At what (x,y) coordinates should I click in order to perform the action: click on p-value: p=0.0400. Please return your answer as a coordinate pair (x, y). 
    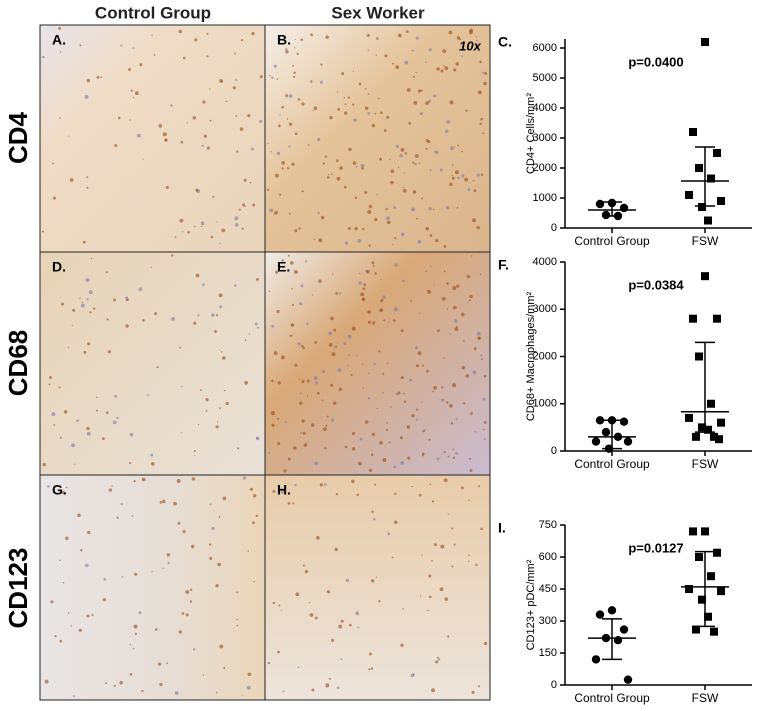
    Looking at the image, I should click on (655, 61).